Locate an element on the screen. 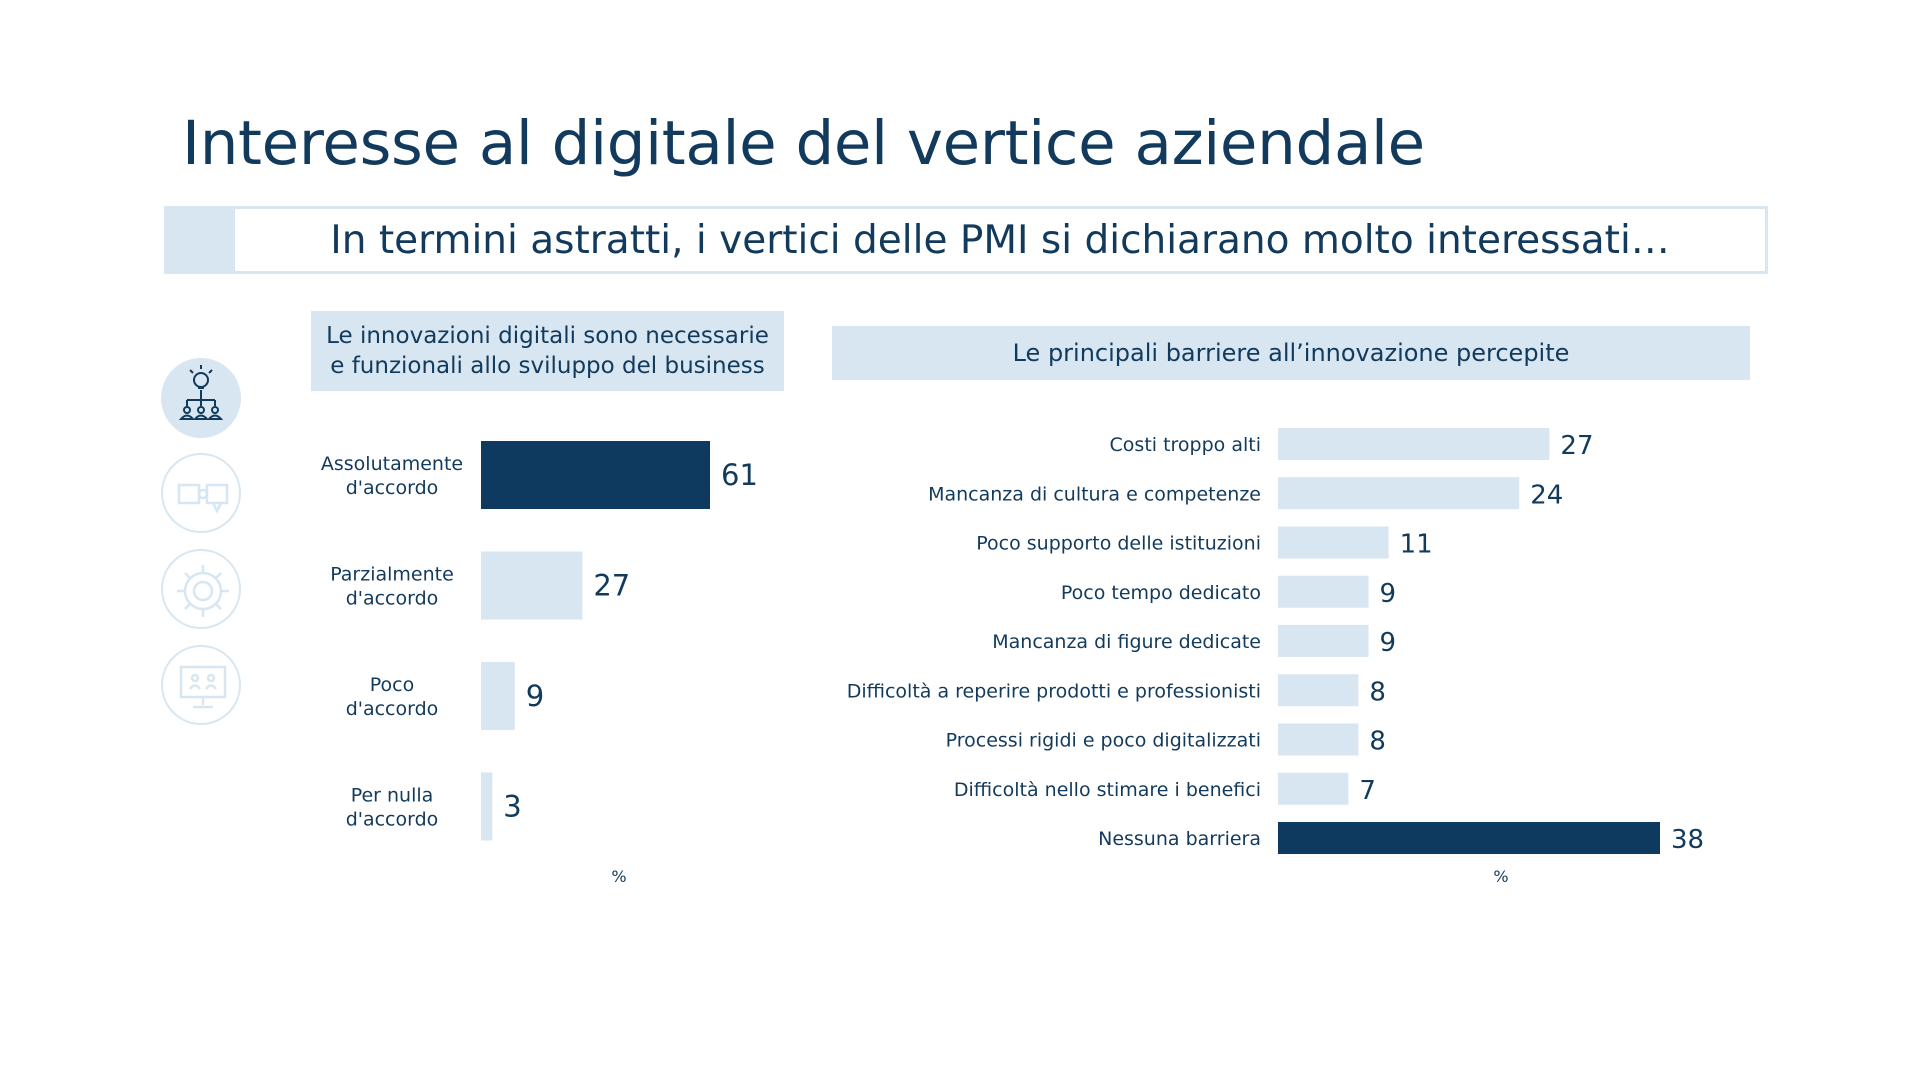 The width and height of the screenshot is (1920, 1080). left-bar-value-4: 3 is located at coordinates (512, 807).